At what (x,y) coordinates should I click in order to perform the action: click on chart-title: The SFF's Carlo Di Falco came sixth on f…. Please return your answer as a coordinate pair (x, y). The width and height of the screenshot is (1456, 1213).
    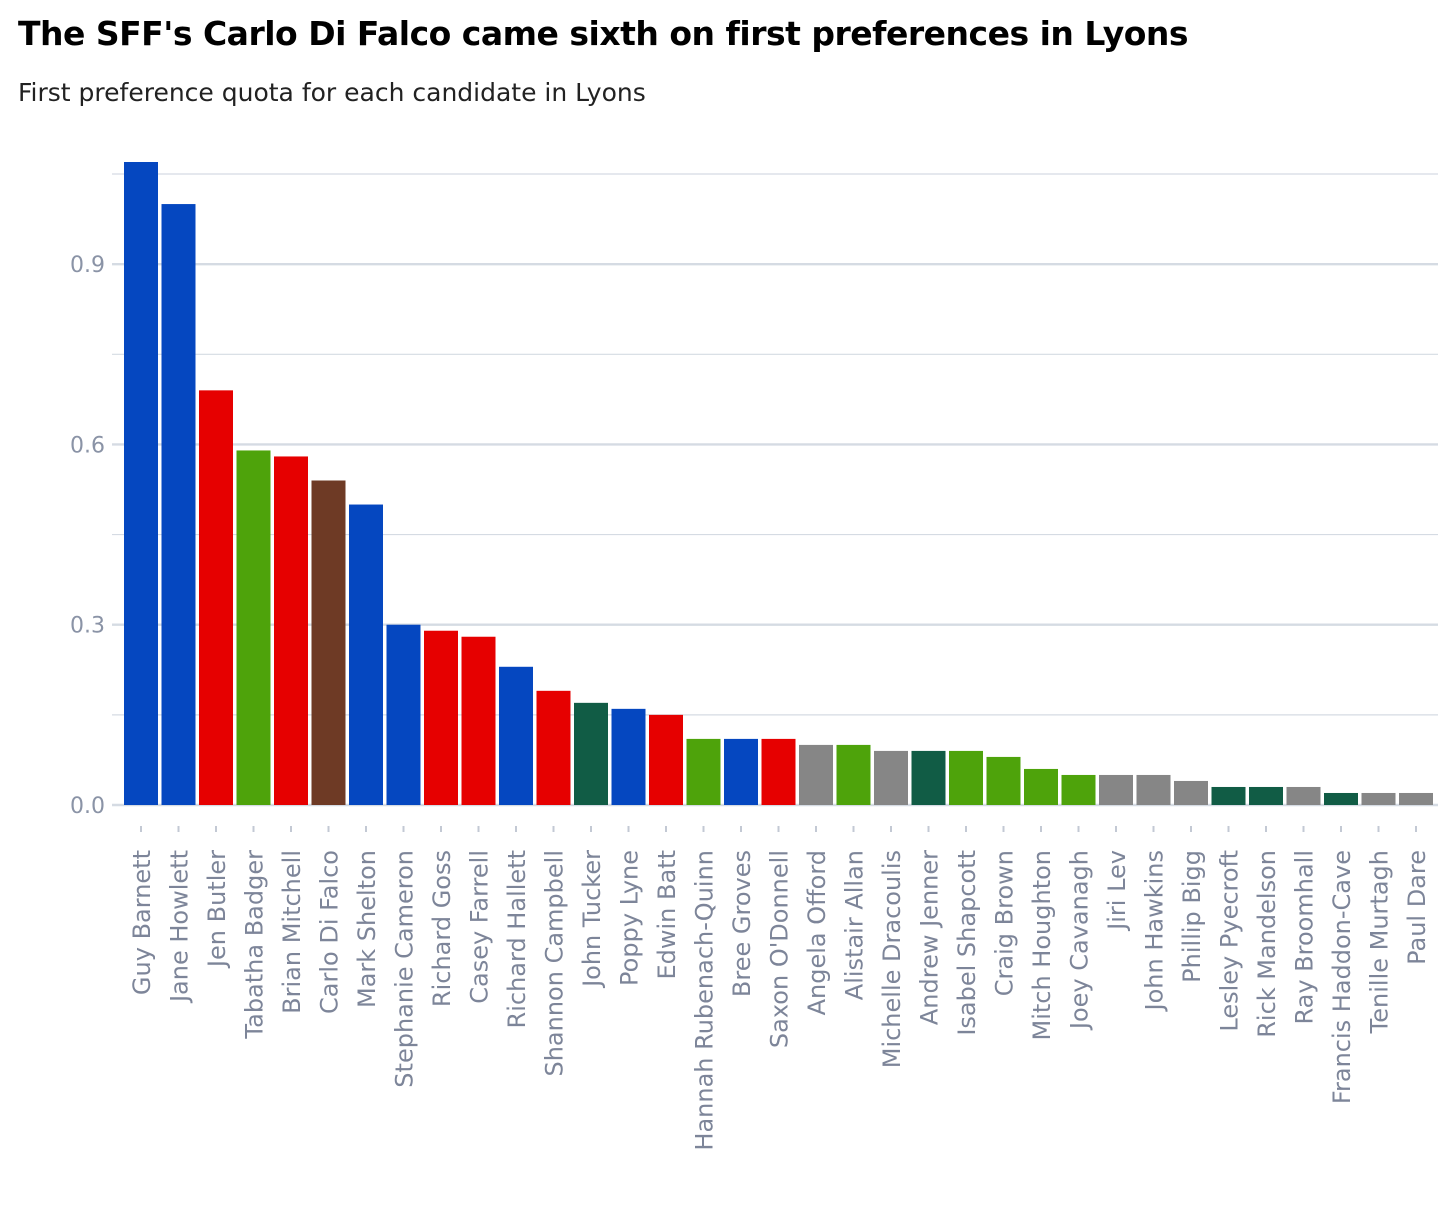
    Looking at the image, I should click on (603, 33).